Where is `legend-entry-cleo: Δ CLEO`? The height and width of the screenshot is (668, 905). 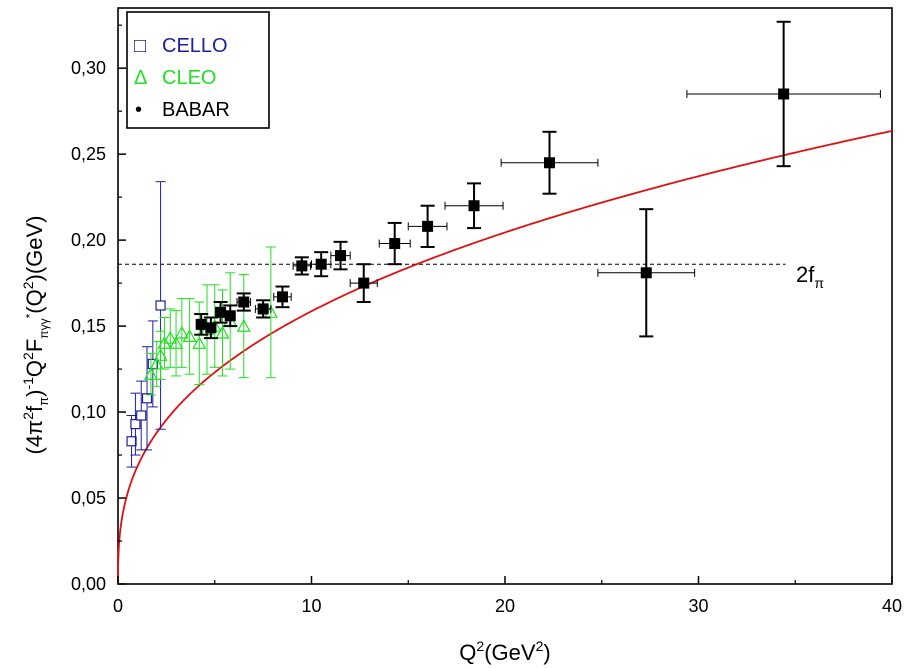 legend-entry-cleo: Δ CLEO is located at coordinates (175, 78).